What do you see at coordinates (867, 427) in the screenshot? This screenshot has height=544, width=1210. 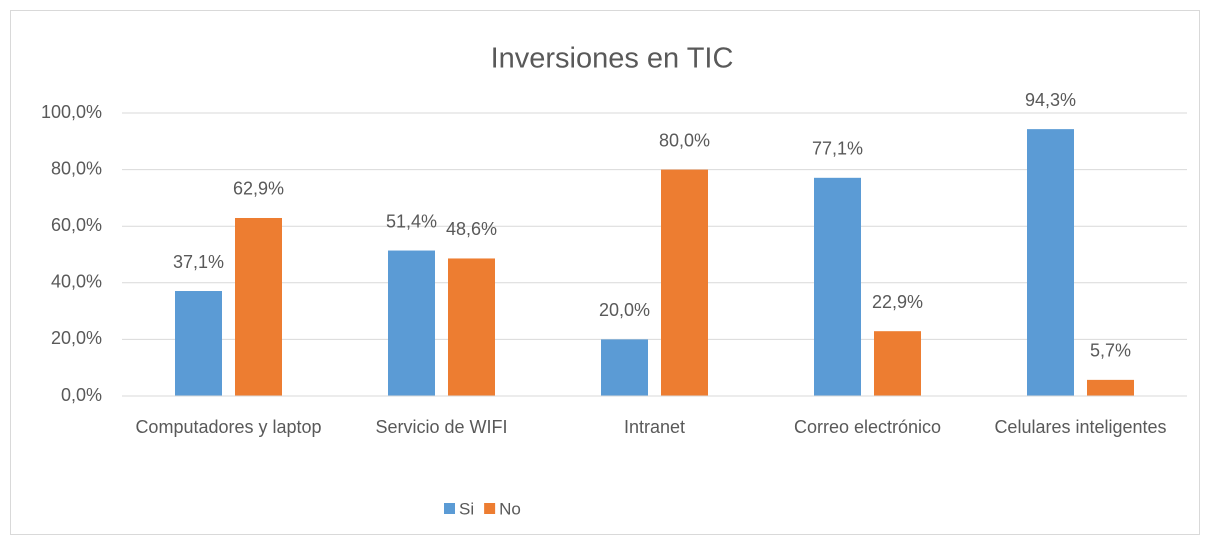 I see `x-tick-label: Correo electrónico` at bounding box center [867, 427].